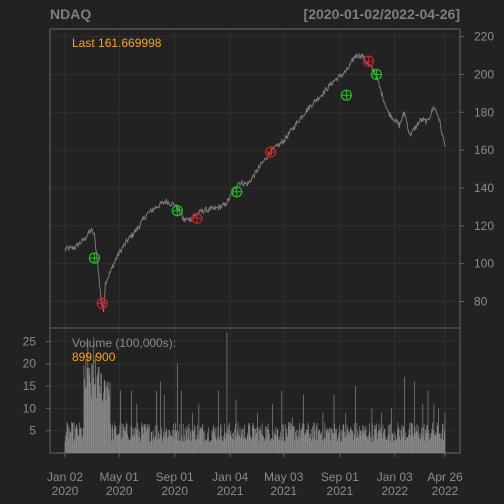 The image size is (504, 504). I want to click on x-tick-label: Jan 03, so click(395, 477).